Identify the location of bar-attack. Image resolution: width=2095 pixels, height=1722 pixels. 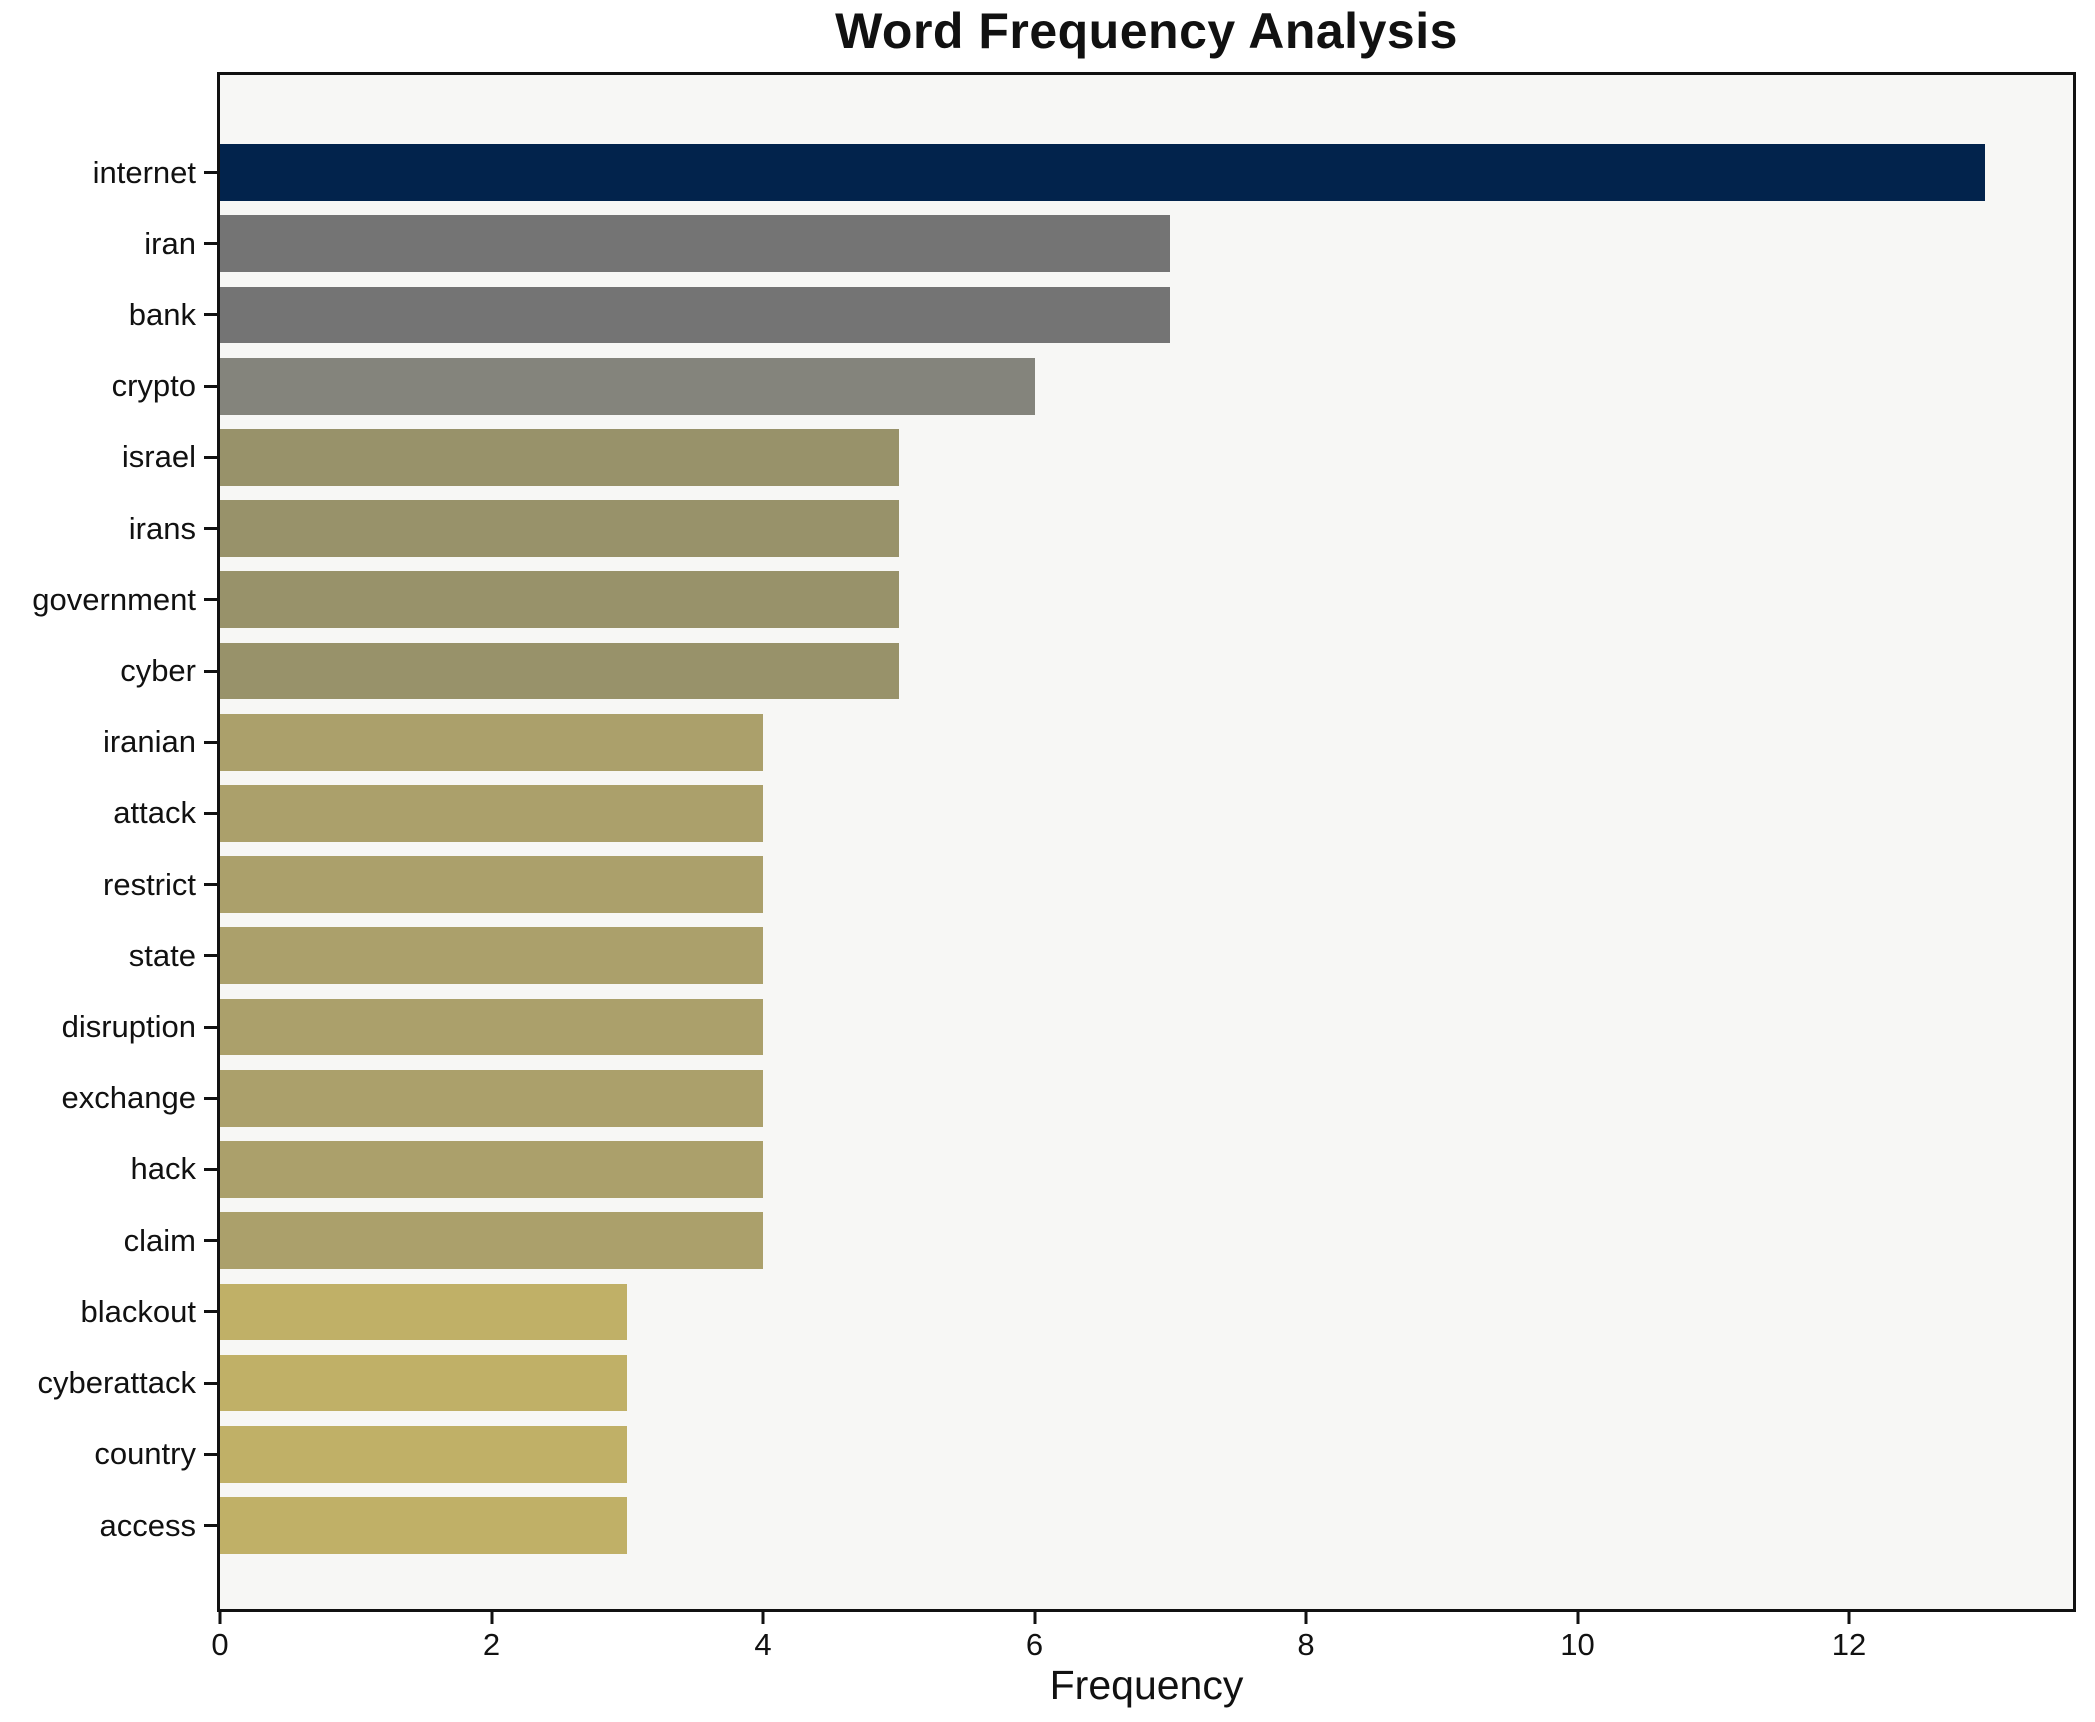
(491, 813).